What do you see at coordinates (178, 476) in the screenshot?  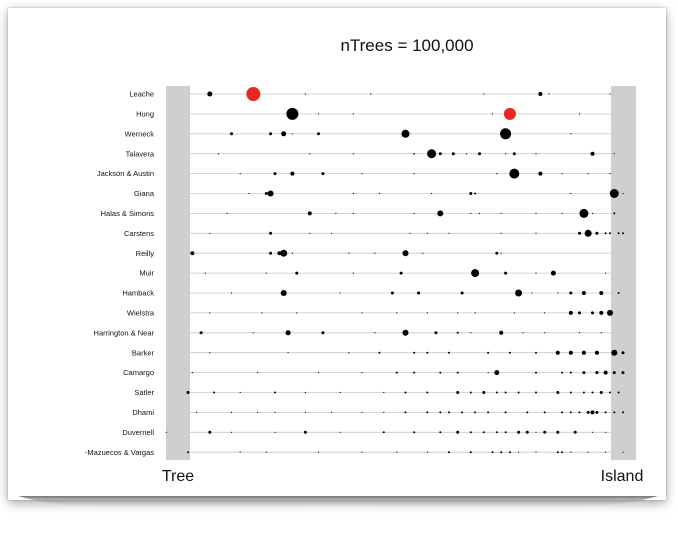 I see `x-min-label: Tree` at bounding box center [178, 476].